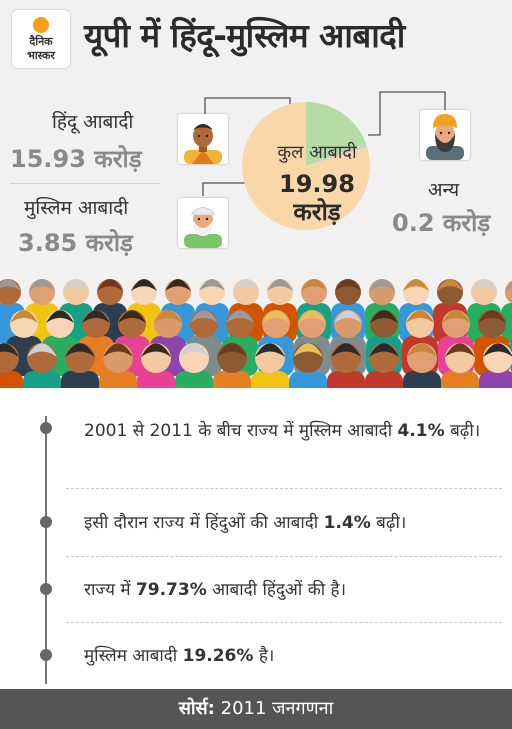 The width and height of the screenshot is (512, 729). Describe the element at coordinates (294, 656) in the screenshot. I see `fact-item: मुस्लिम आबादी 19.26% है।` at that location.